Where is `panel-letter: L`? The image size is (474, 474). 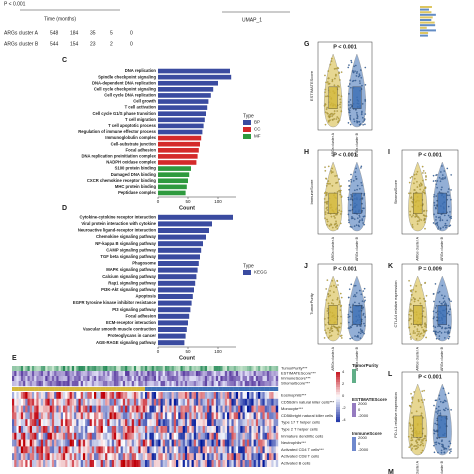 panel-letter: L is located at coordinates (390, 374).